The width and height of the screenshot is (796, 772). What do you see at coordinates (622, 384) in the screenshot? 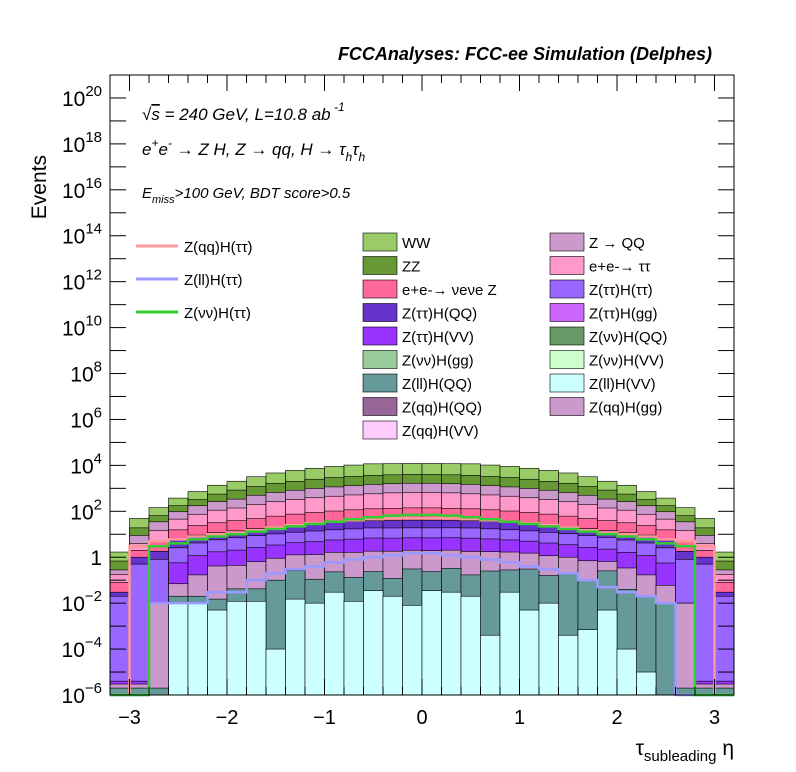
I see `stack-legend-label: Z(ll)H(VV)` at bounding box center [622, 384].